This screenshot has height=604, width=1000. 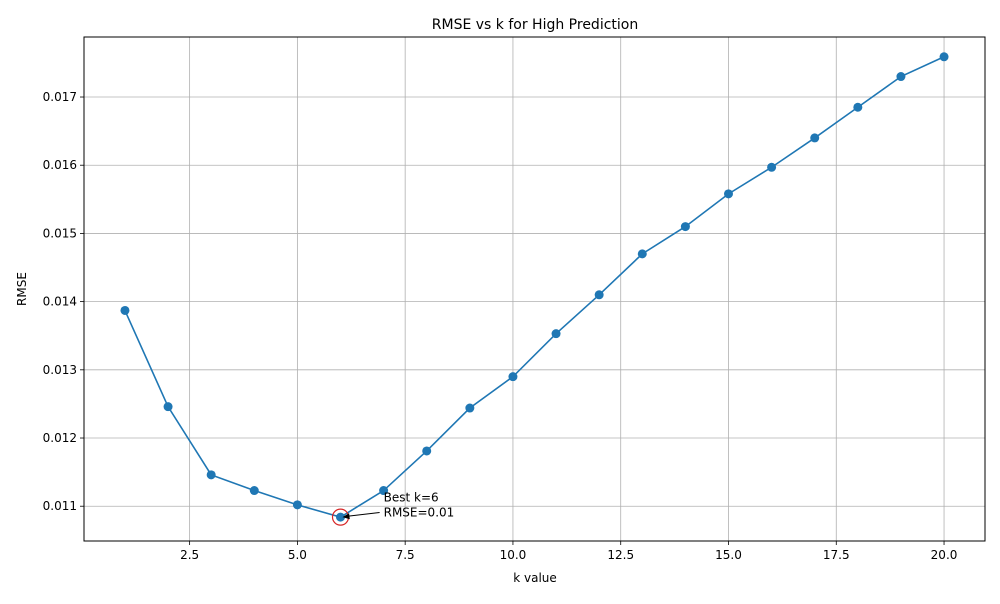 What do you see at coordinates (836, 555) in the screenshot?
I see `x-tick-label: 17.5` at bounding box center [836, 555].